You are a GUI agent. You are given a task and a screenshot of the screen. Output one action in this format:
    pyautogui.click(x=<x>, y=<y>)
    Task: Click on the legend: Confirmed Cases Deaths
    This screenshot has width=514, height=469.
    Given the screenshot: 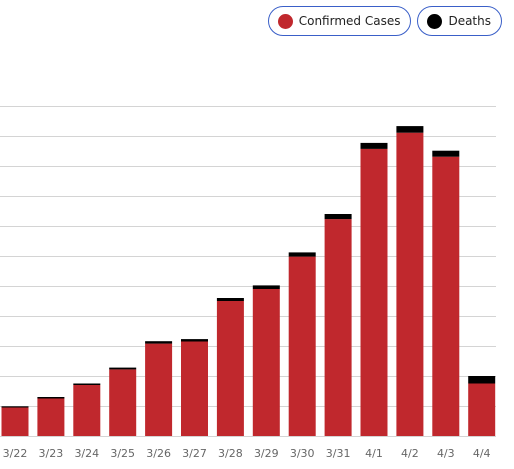 What is the action you would take?
    pyautogui.click(x=384, y=21)
    